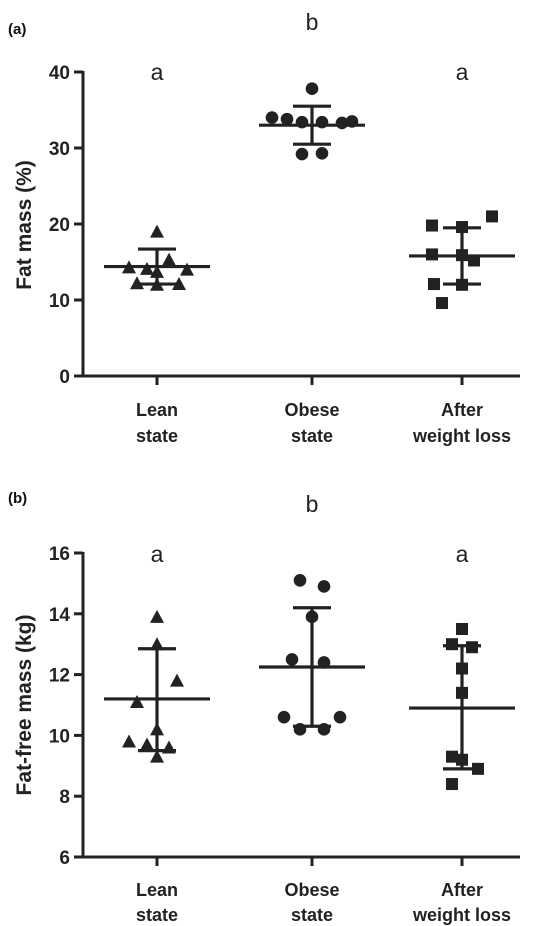 The image size is (537, 926). Describe the element at coordinates (309, 688) in the screenshot. I see `panel-b-mean-sd-bars` at that location.